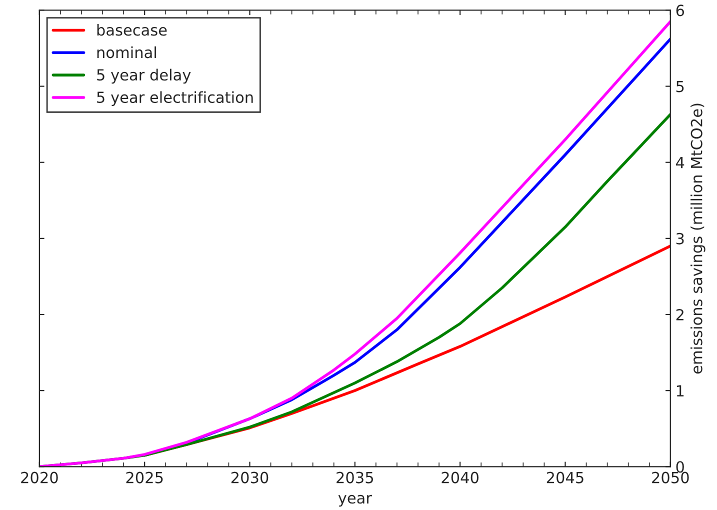  Describe the element at coordinates (355, 478) in the screenshot. I see `x-tick-label: 2035` at that location.